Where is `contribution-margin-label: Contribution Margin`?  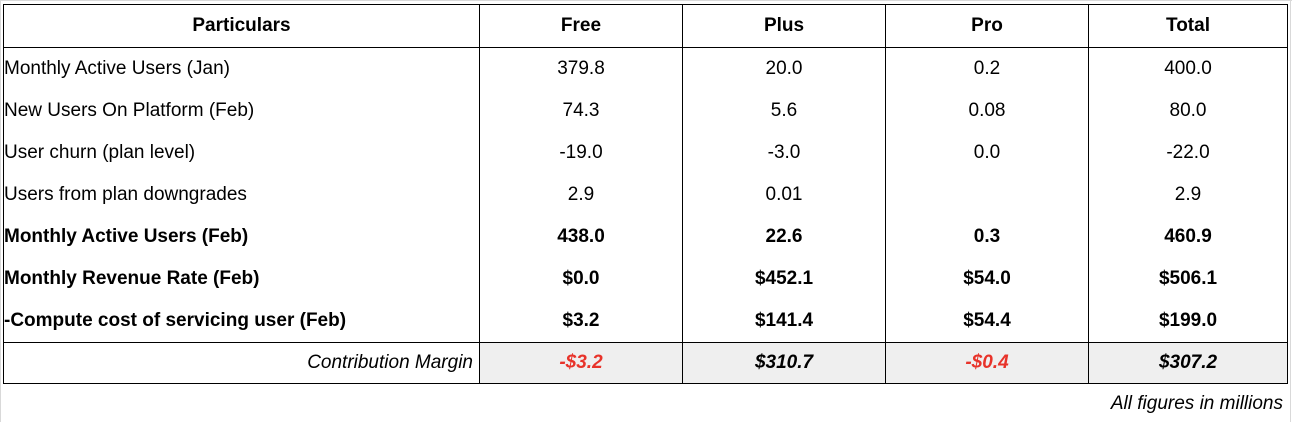
contribution-margin-label: Contribution Margin is located at coordinates (241, 363).